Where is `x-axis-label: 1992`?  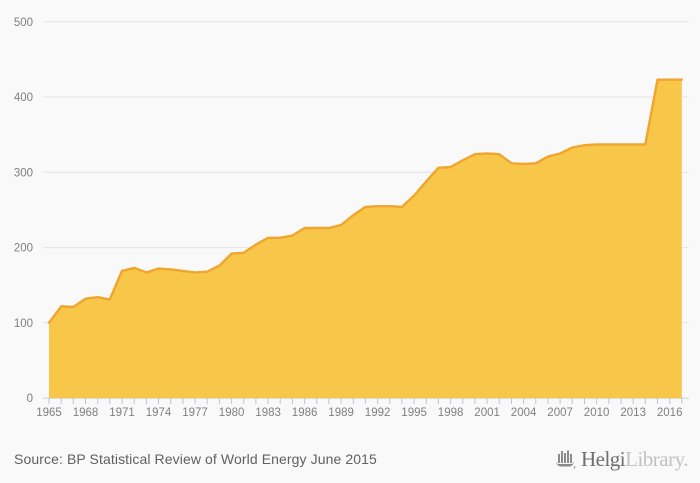 x-axis-label: 1992 is located at coordinates (378, 413).